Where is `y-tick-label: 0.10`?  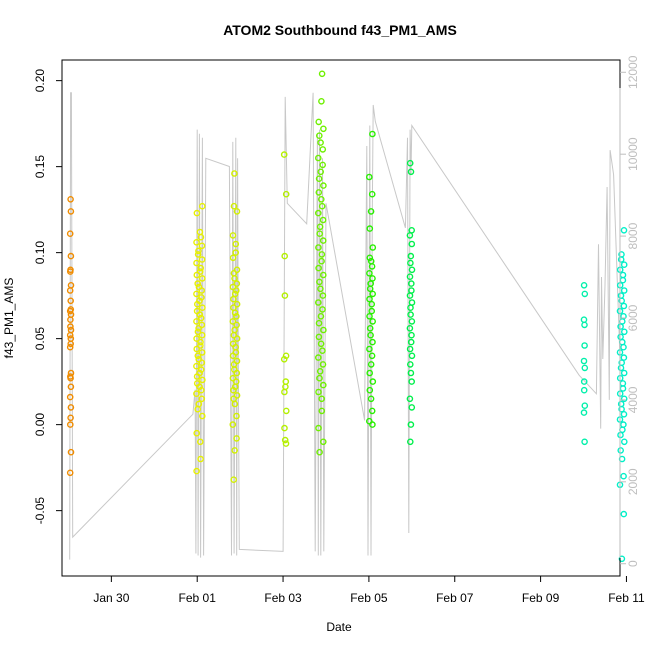
y-tick-label: 0.10 is located at coordinates (40, 253).